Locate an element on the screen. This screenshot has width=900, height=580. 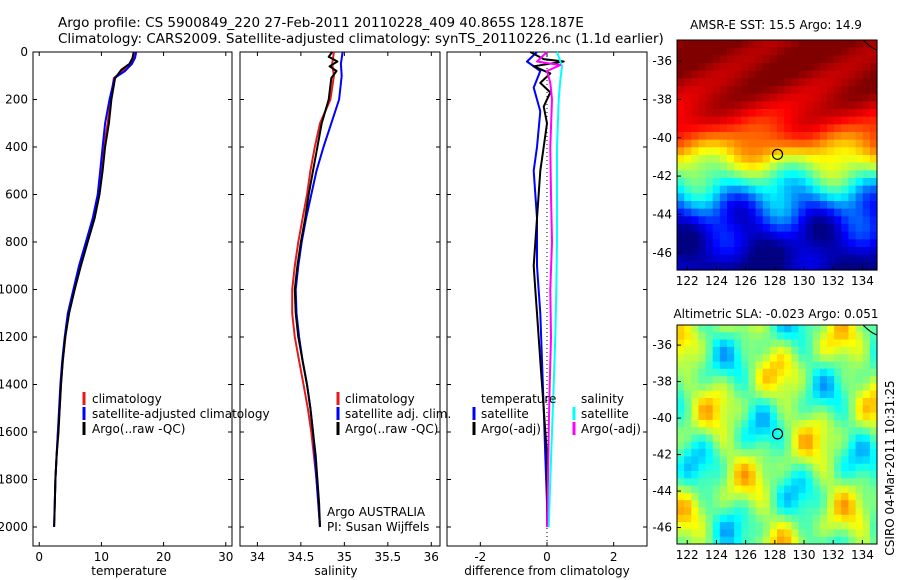
map-frame is located at coordinates (777, 155).